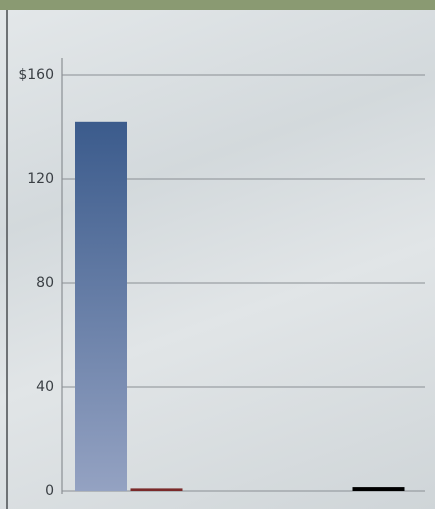 The image size is (435, 509). Describe the element at coordinates (36, 75) in the screenshot. I see `y-tick-label: $160` at that location.